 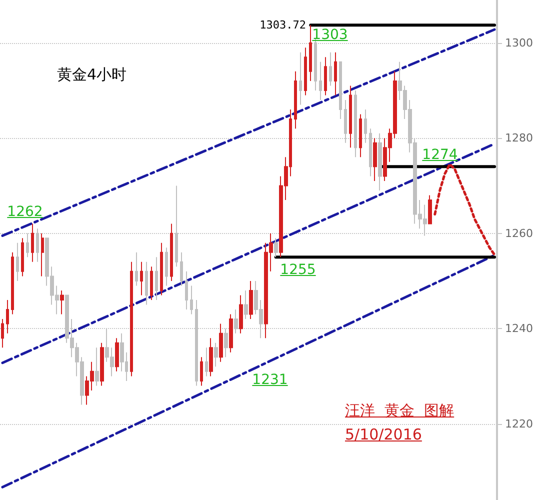 What do you see at coordinates (519, 423) in the screenshot?
I see `y-tick-label: 1220` at bounding box center [519, 423].